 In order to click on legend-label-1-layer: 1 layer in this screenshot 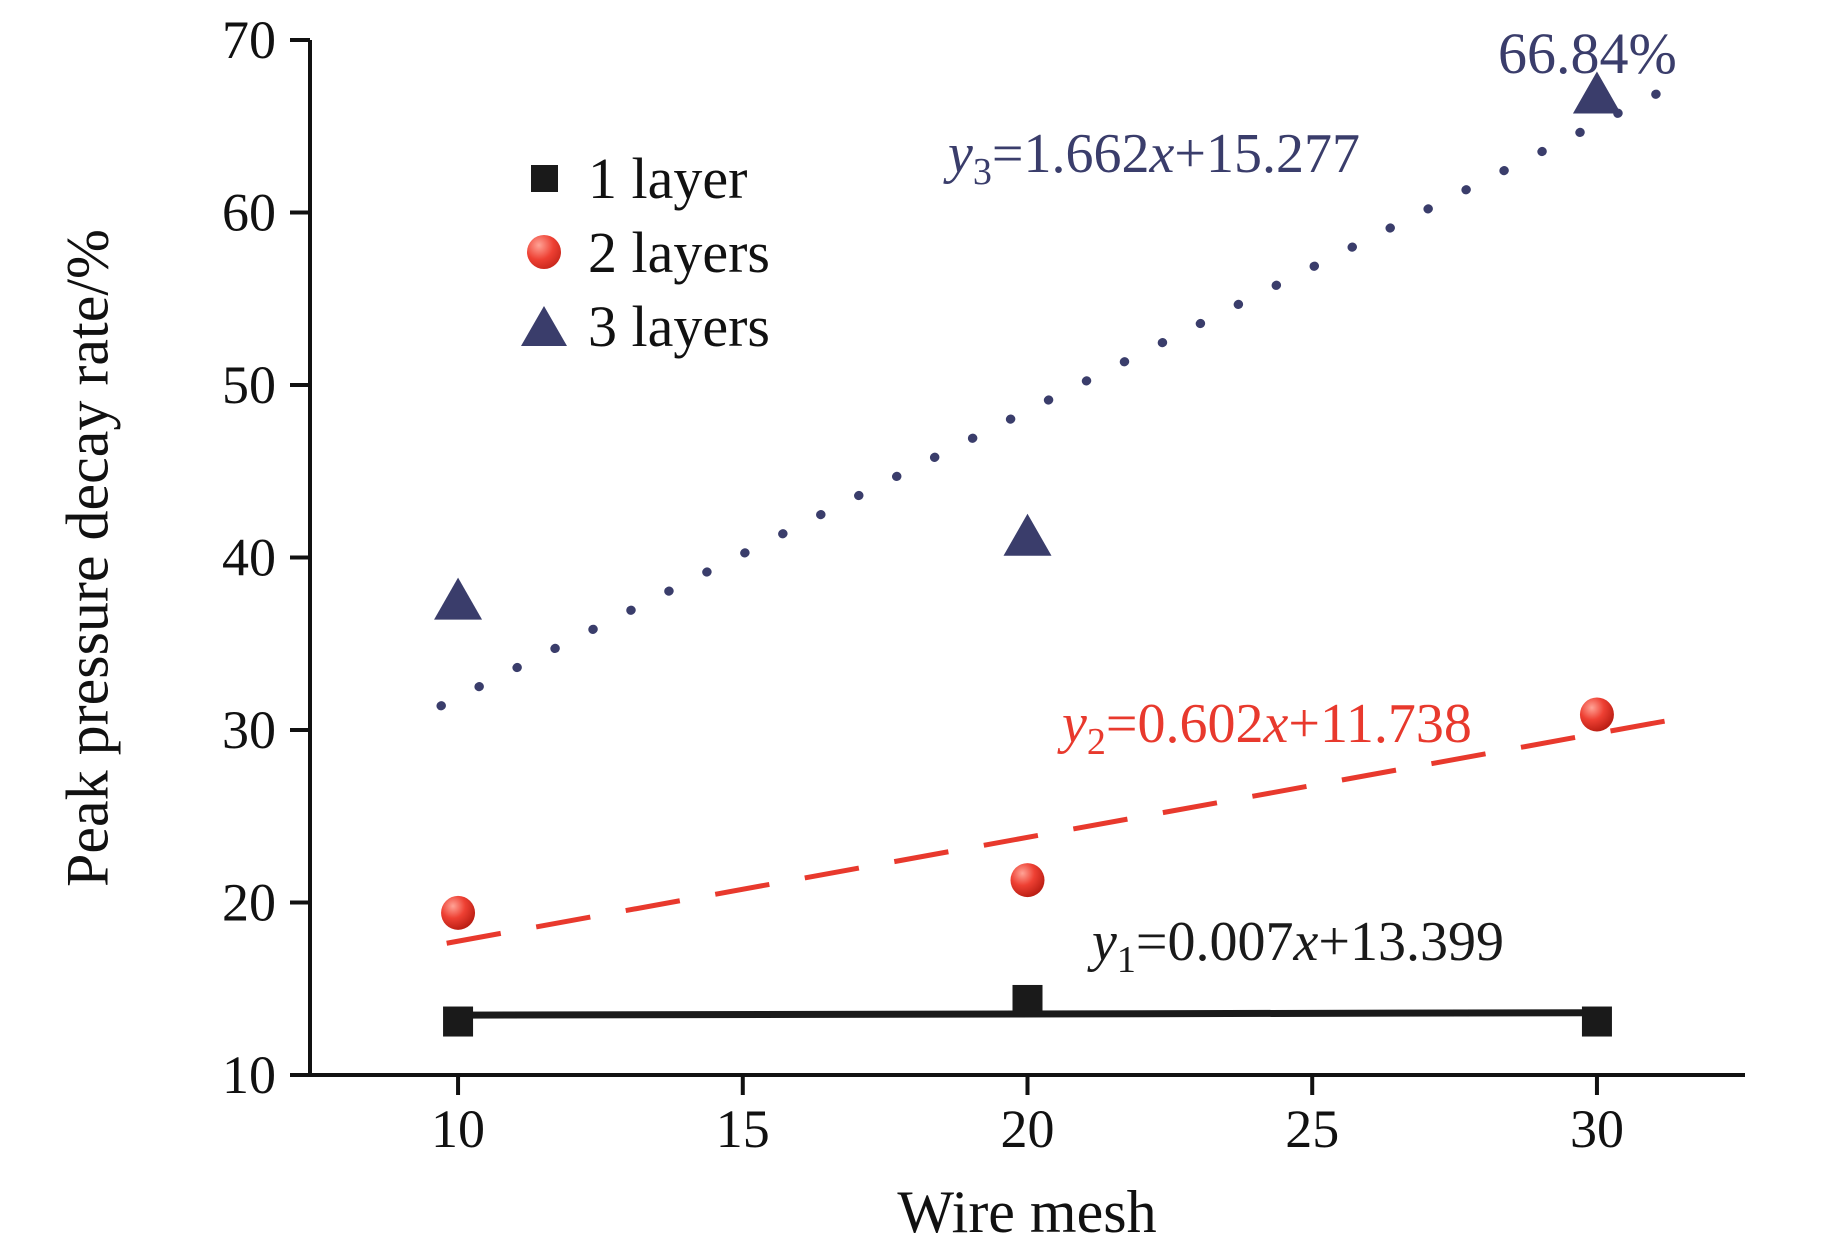, I will do `click(668, 178)`.